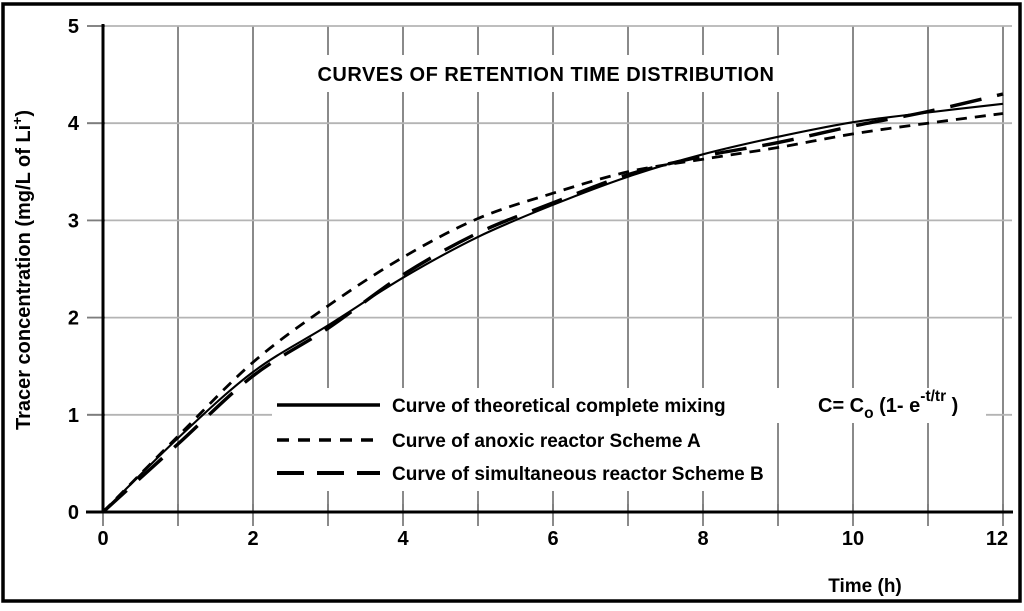  What do you see at coordinates (552, 539) in the screenshot?
I see `x-tick-label: 6` at bounding box center [552, 539].